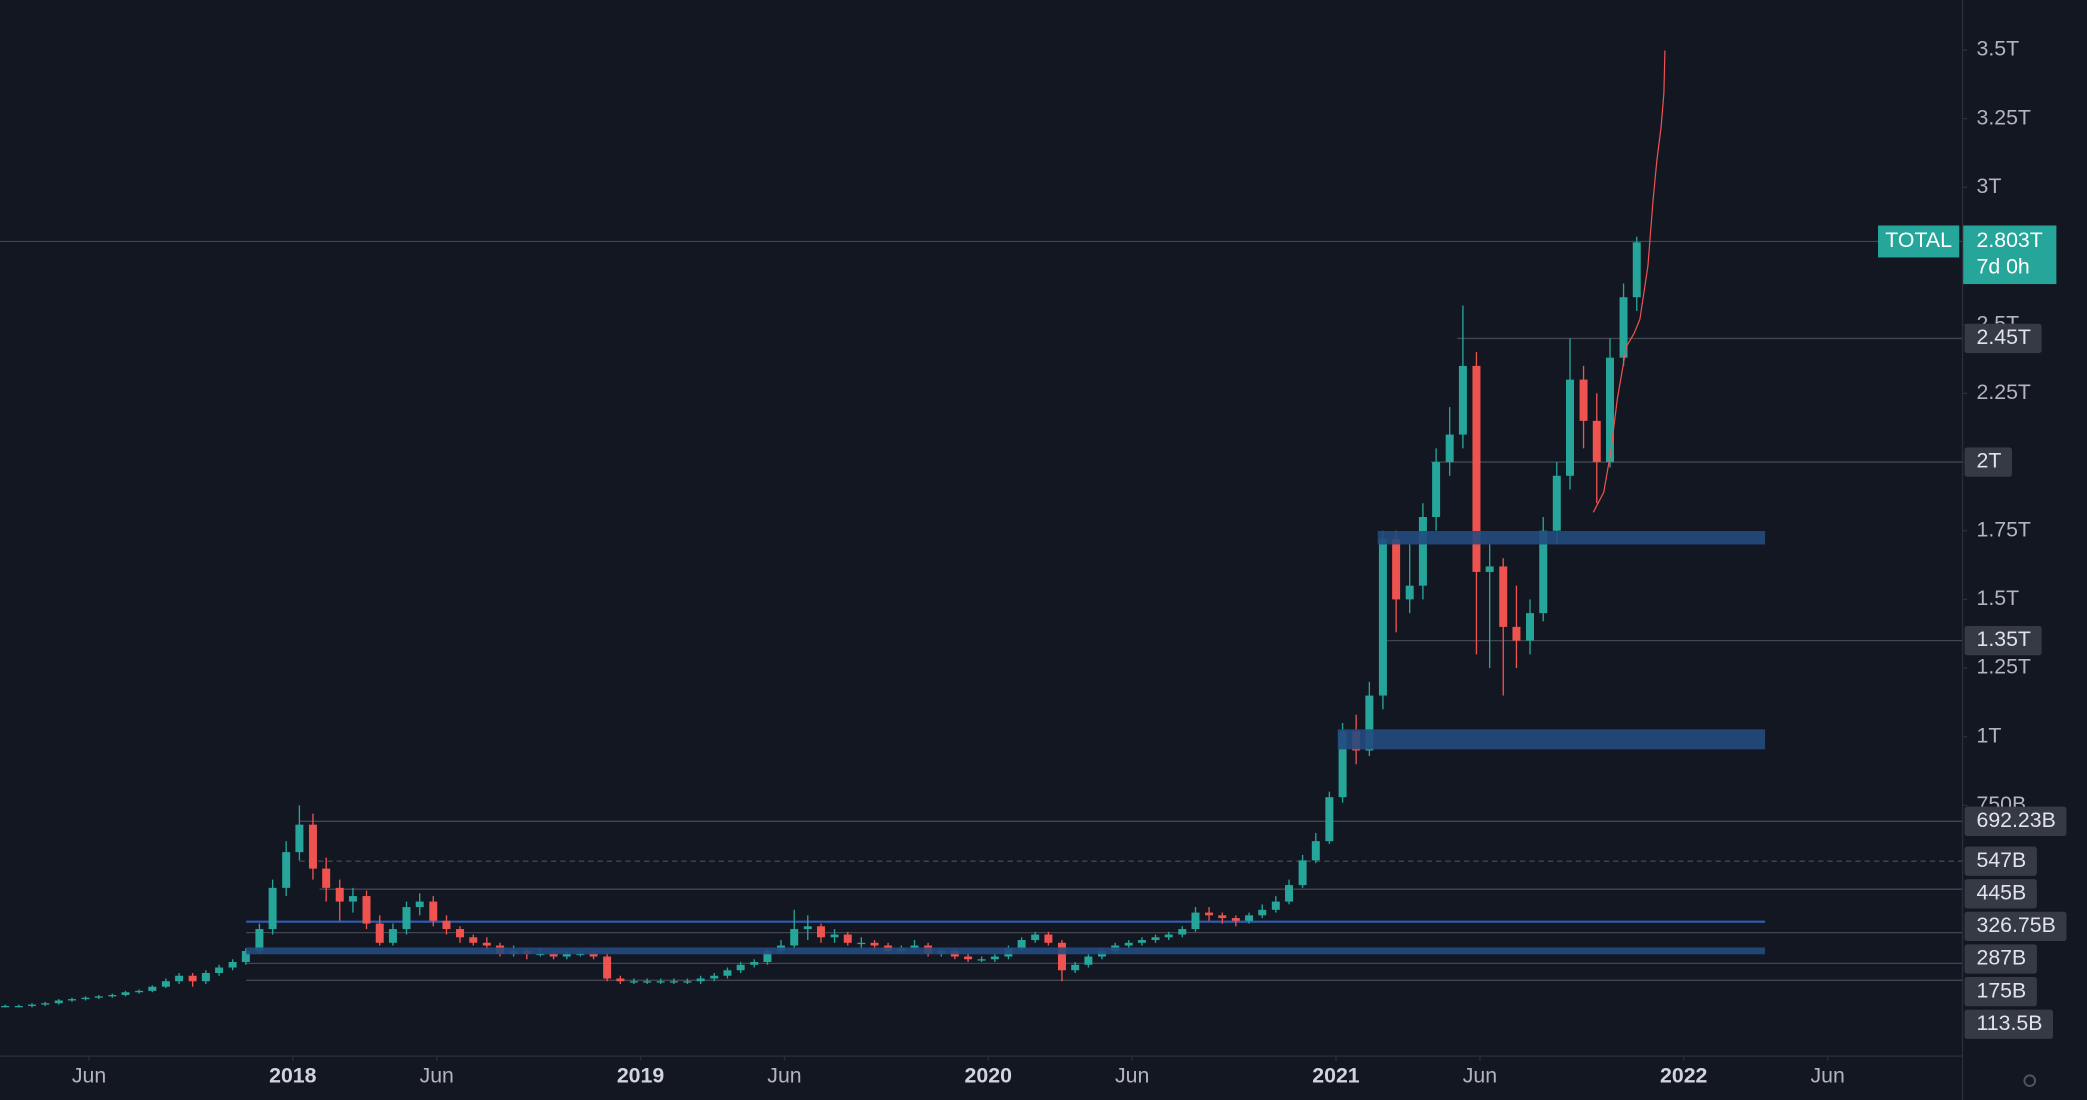 The height and width of the screenshot is (1100, 2087). Describe the element at coordinates (2004, 667) in the screenshot. I see `y-tick-label: 1.25T` at that location.